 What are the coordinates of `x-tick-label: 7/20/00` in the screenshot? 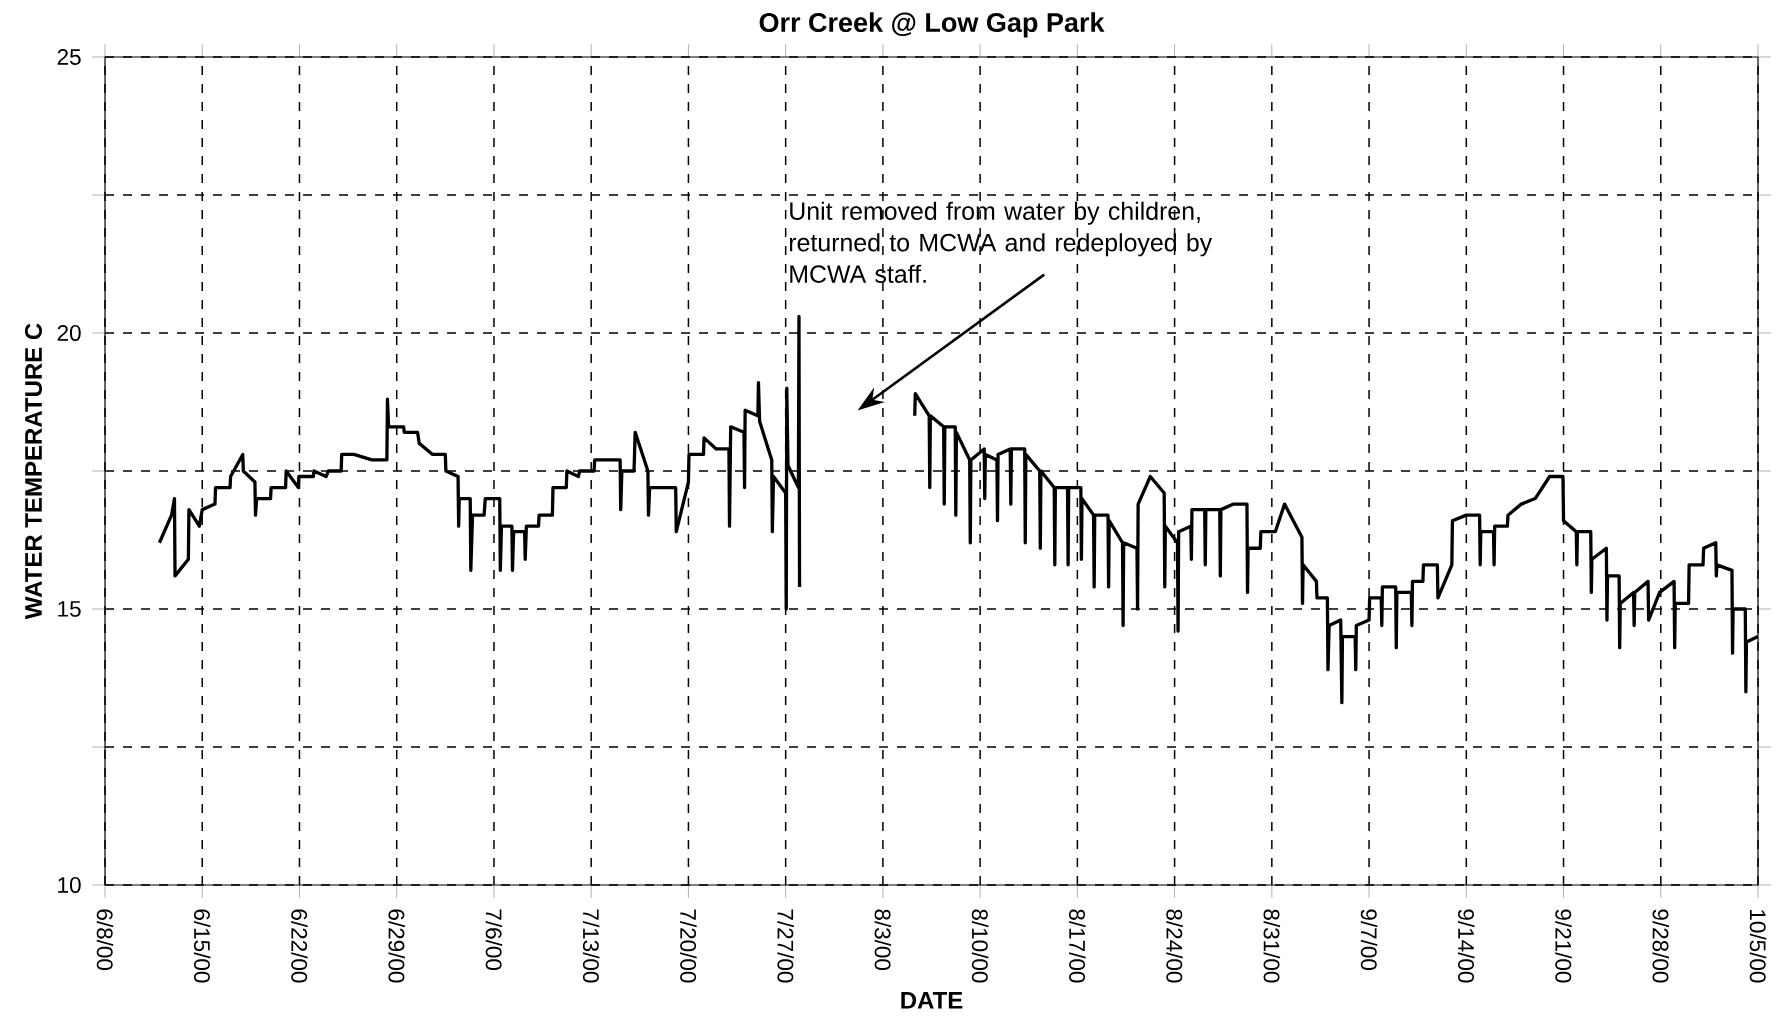 It's located at (688, 946).